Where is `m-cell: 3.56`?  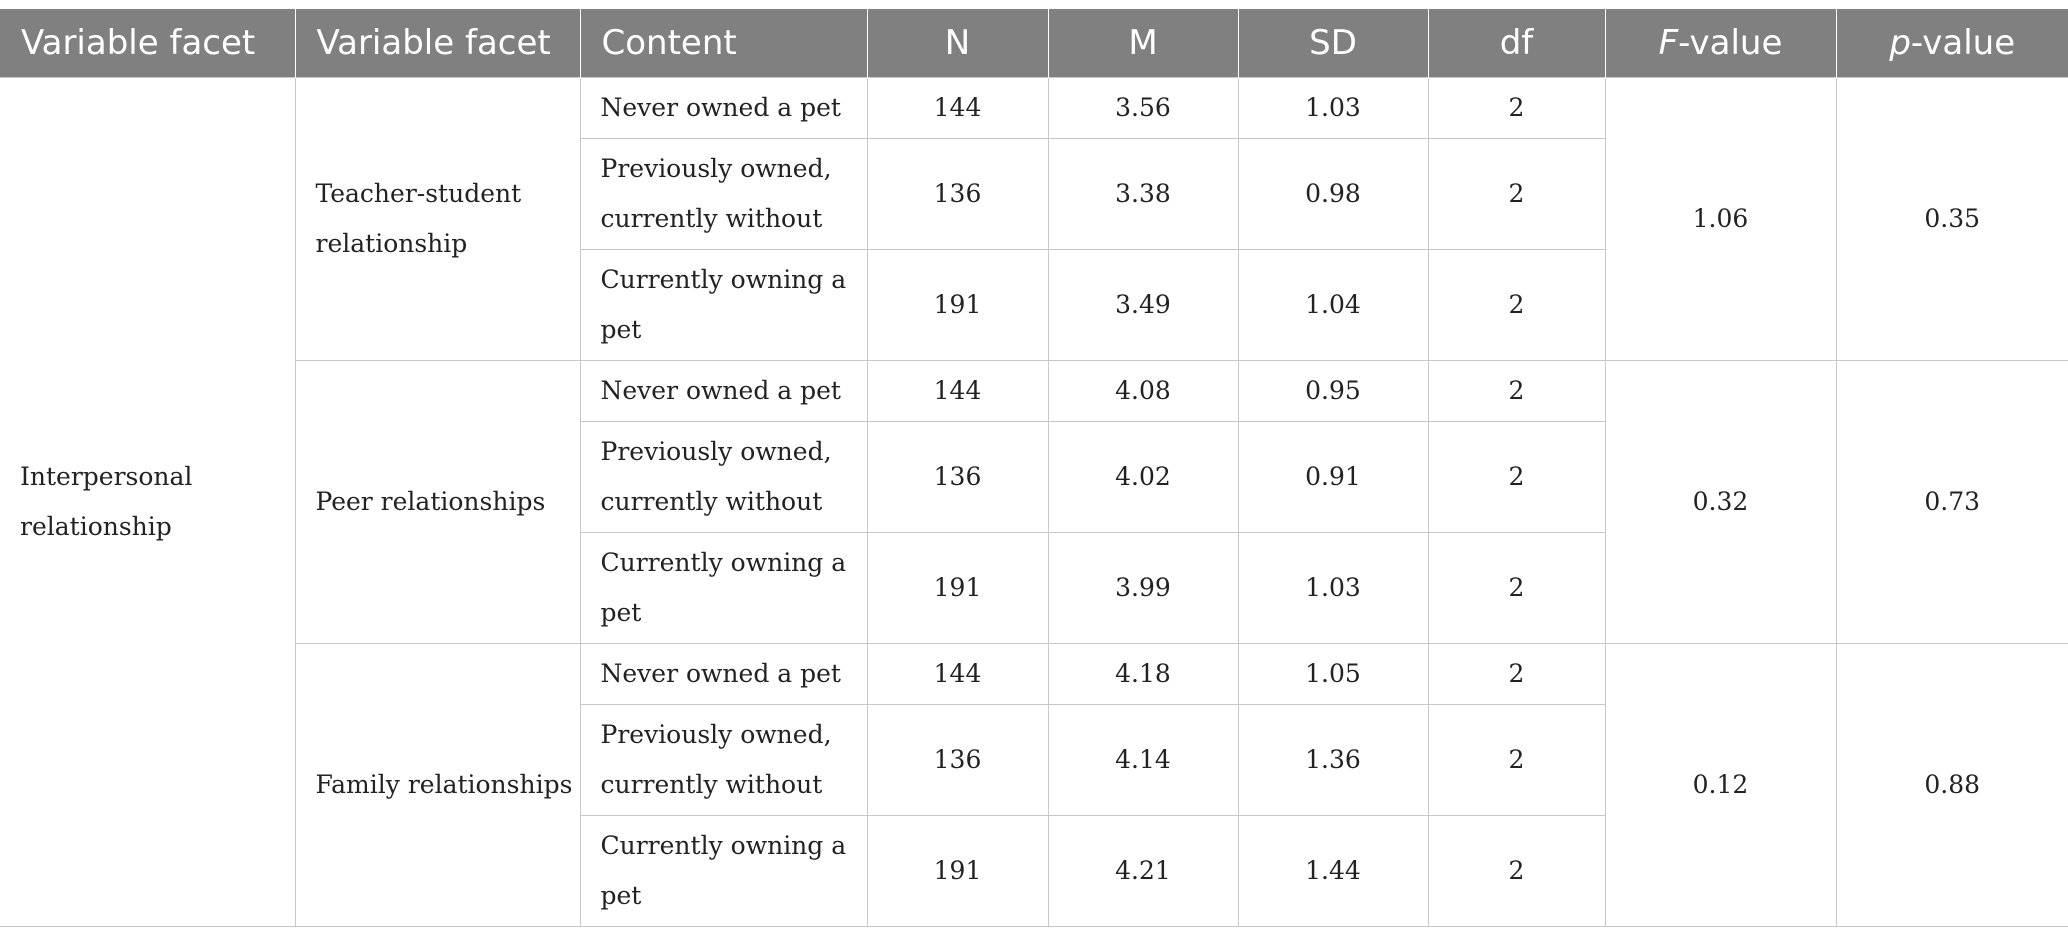
m-cell: 3.56 is located at coordinates (1143, 108).